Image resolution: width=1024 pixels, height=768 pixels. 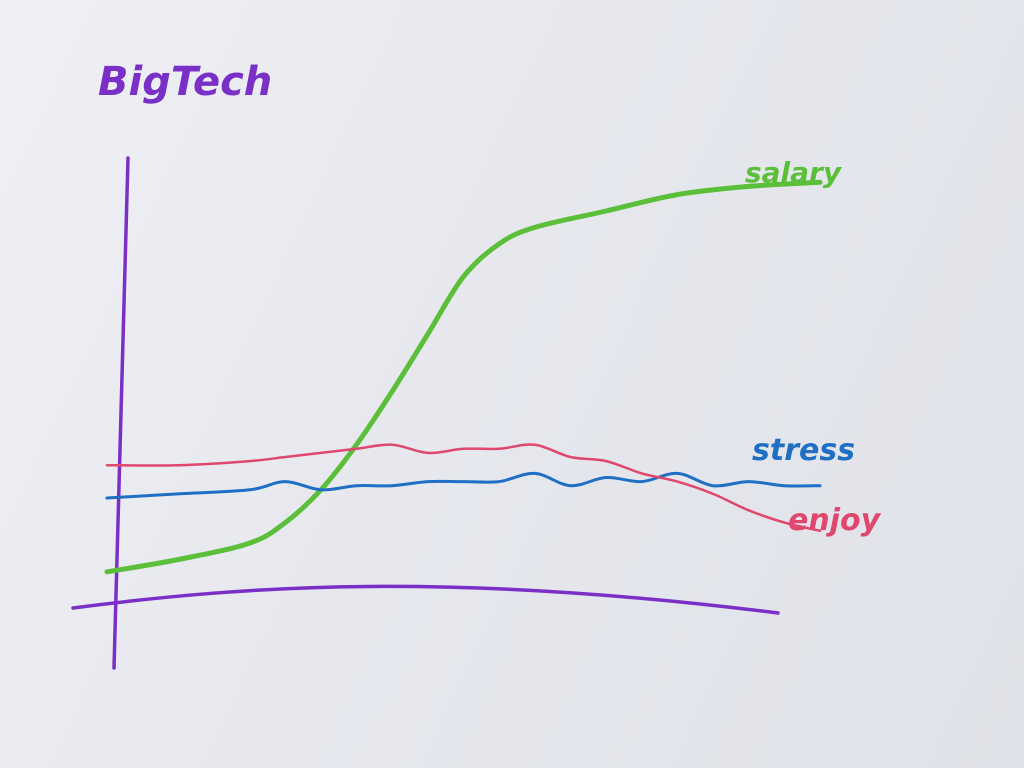 I want to click on x-axis, so click(x=425, y=599).